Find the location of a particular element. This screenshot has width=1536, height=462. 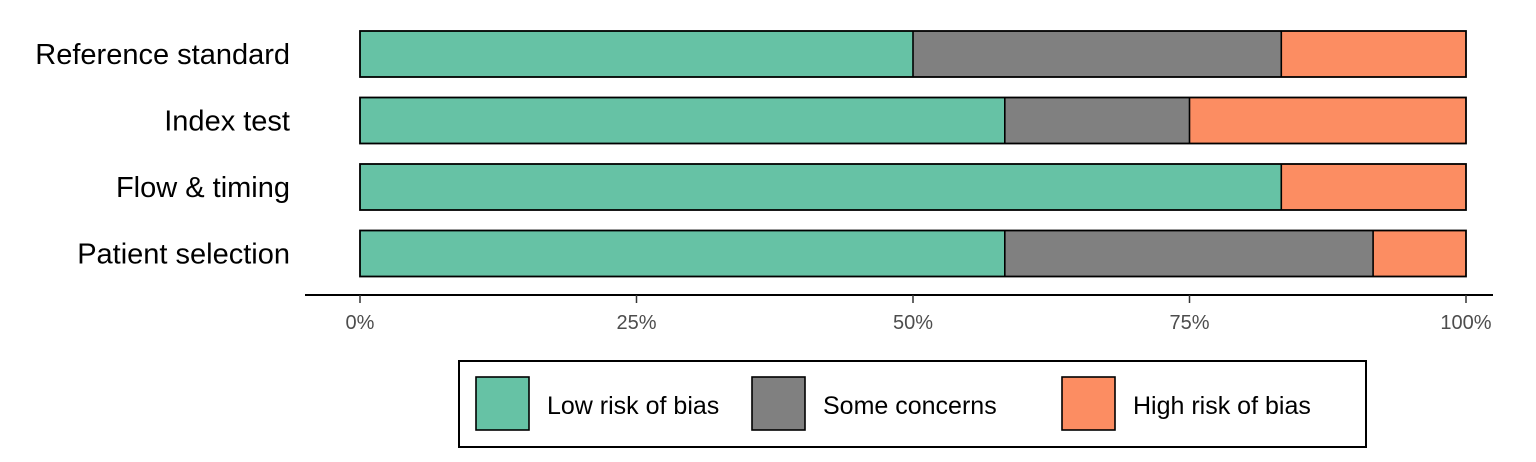

legend-label-some-concerns: Some concerns is located at coordinates (910, 406).